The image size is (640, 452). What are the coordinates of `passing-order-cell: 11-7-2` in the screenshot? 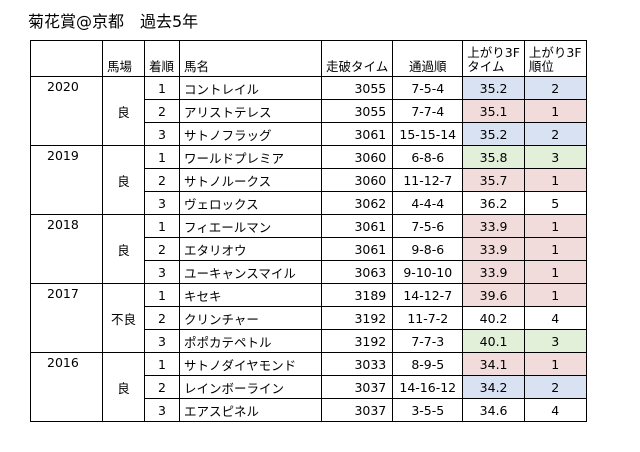 It's located at (428, 318).